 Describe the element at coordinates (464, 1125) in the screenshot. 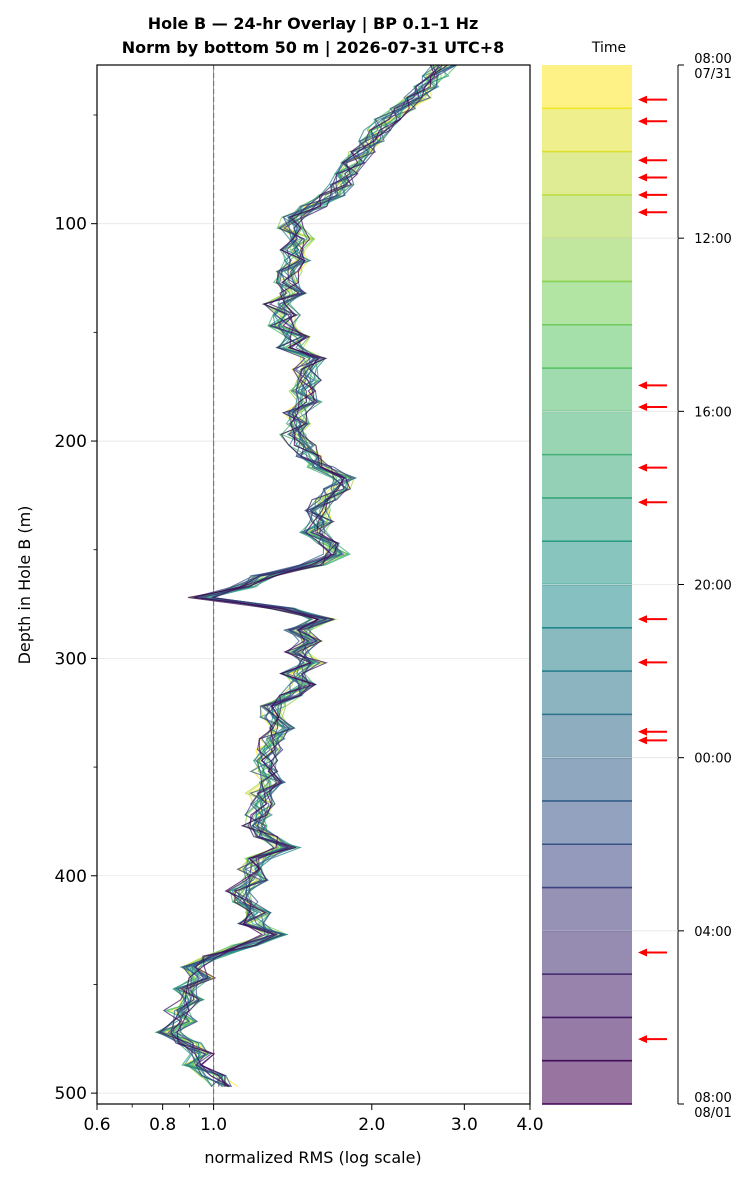

I see `x-tick-label: 3.0` at that location.